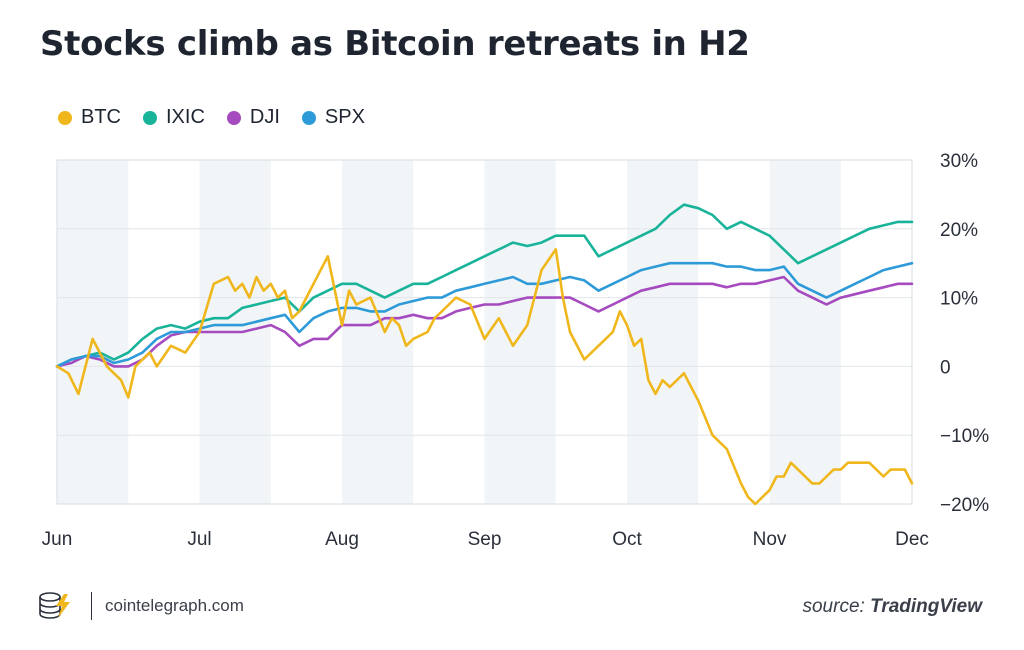 This screenshot has width=1024, height=650. I want to click on legend-item-spx: SPX, so click(333, 117).